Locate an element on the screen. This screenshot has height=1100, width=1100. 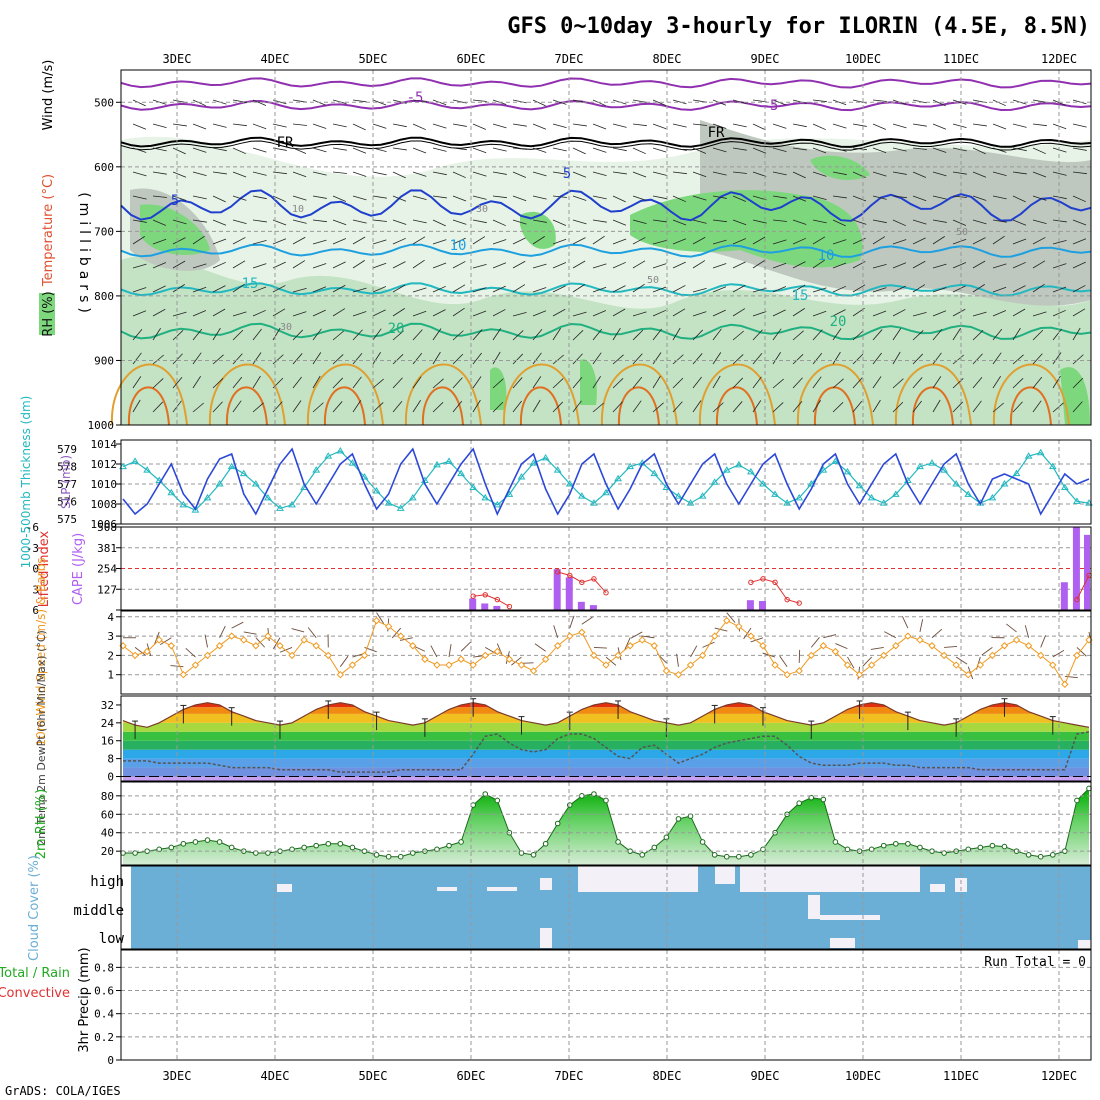
lifted-index-point is located at coordinates (1077, 599).